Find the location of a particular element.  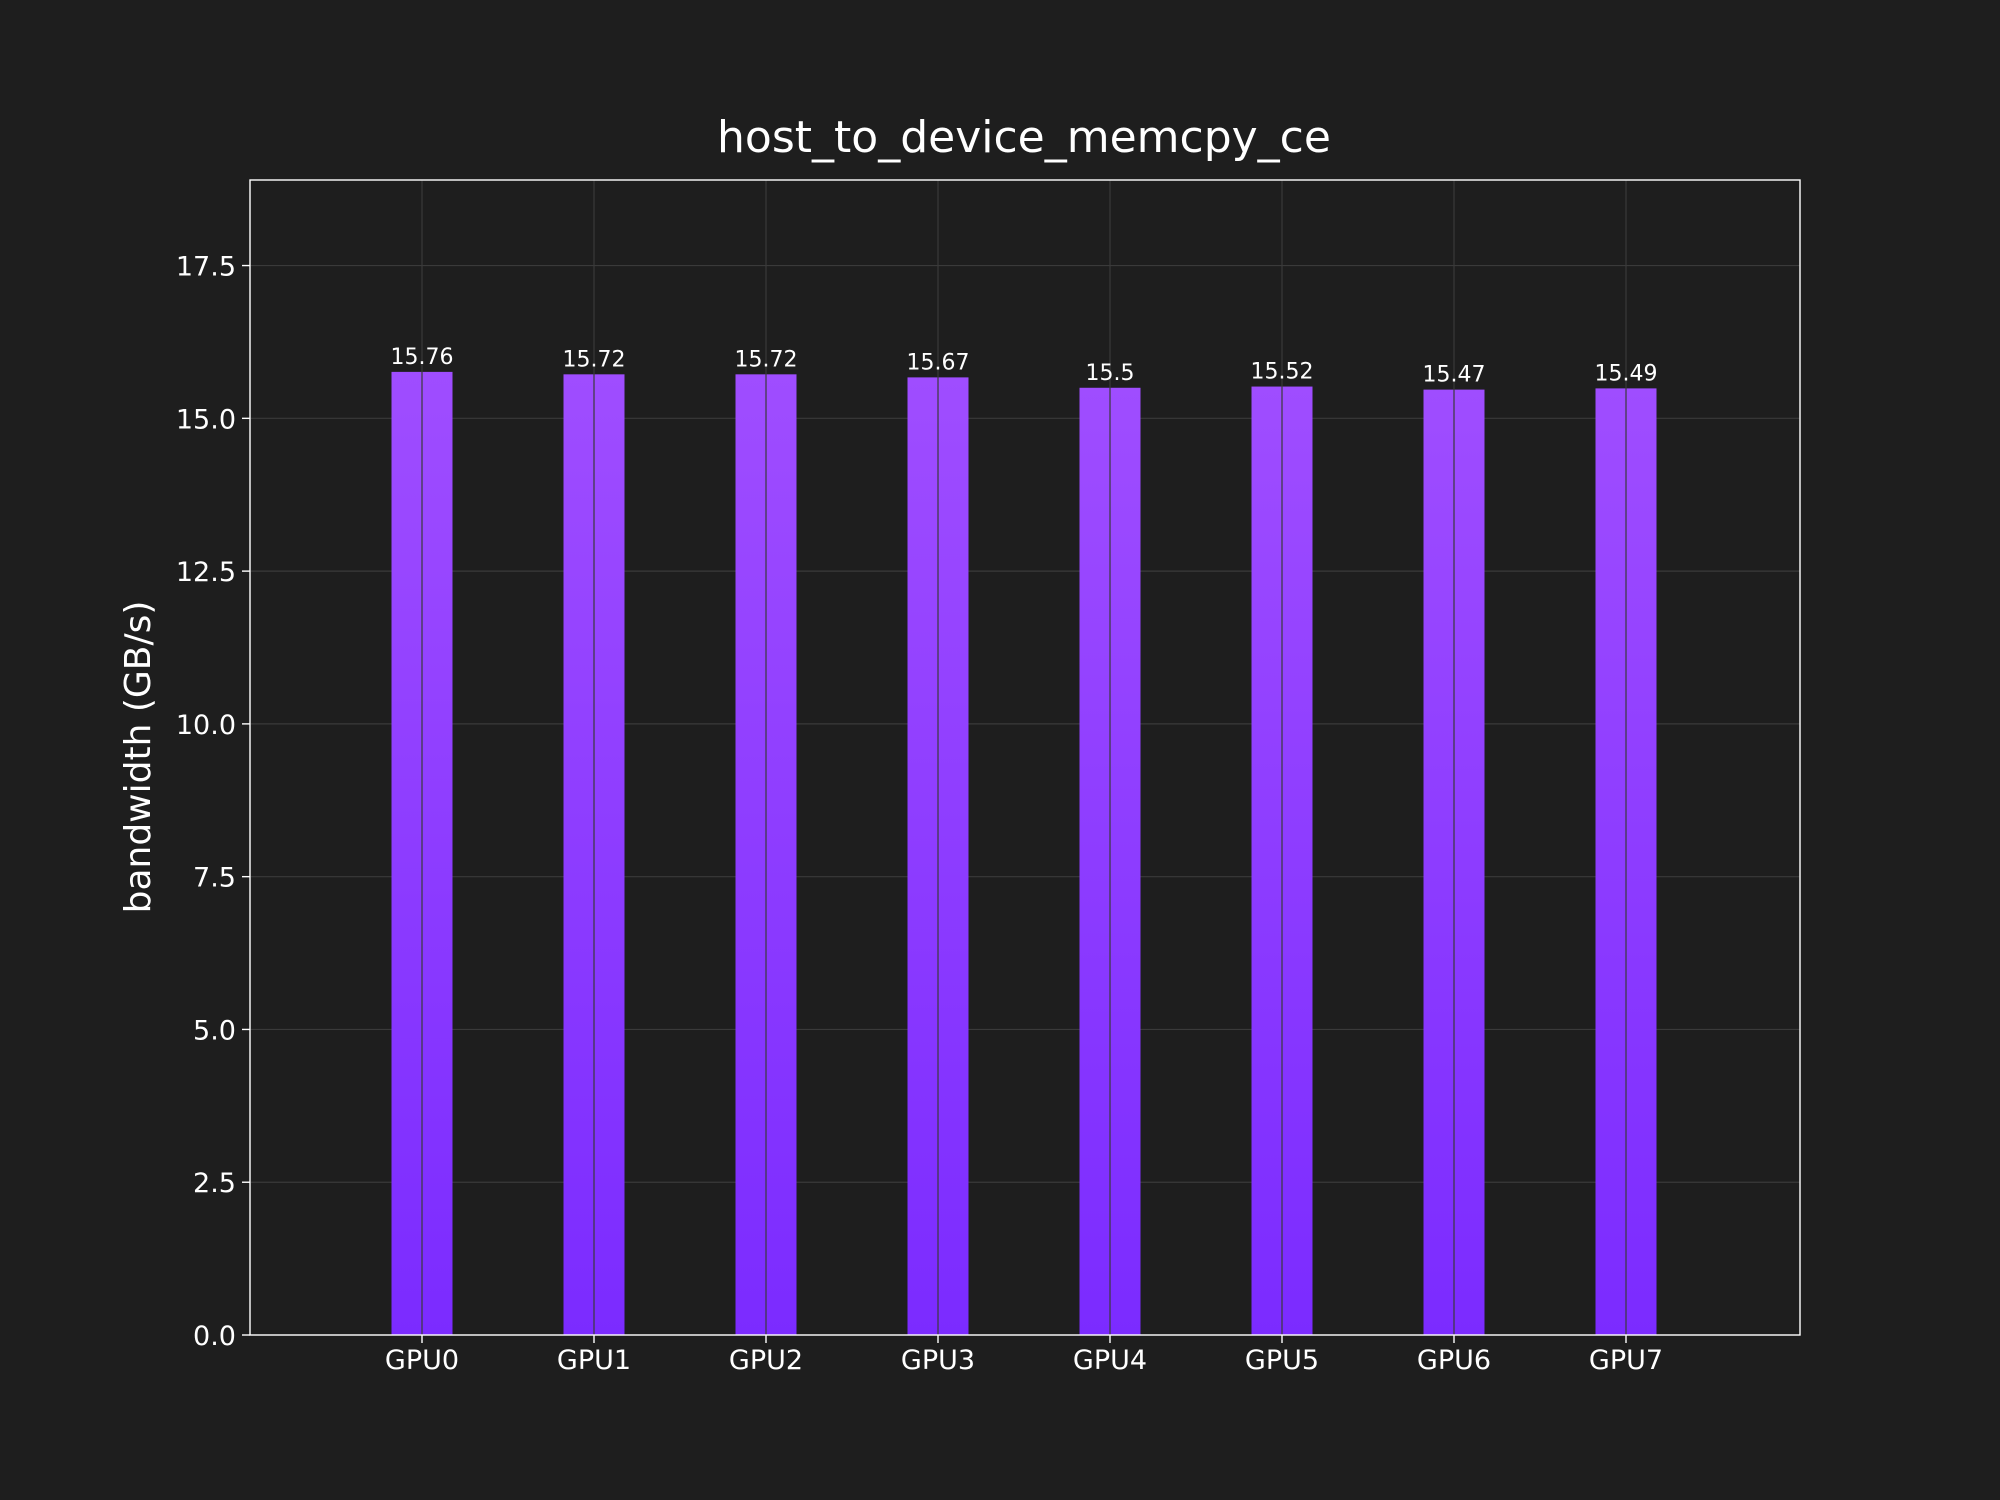

y-tick-label: 0.0 is located at coordinates (214, 1336).